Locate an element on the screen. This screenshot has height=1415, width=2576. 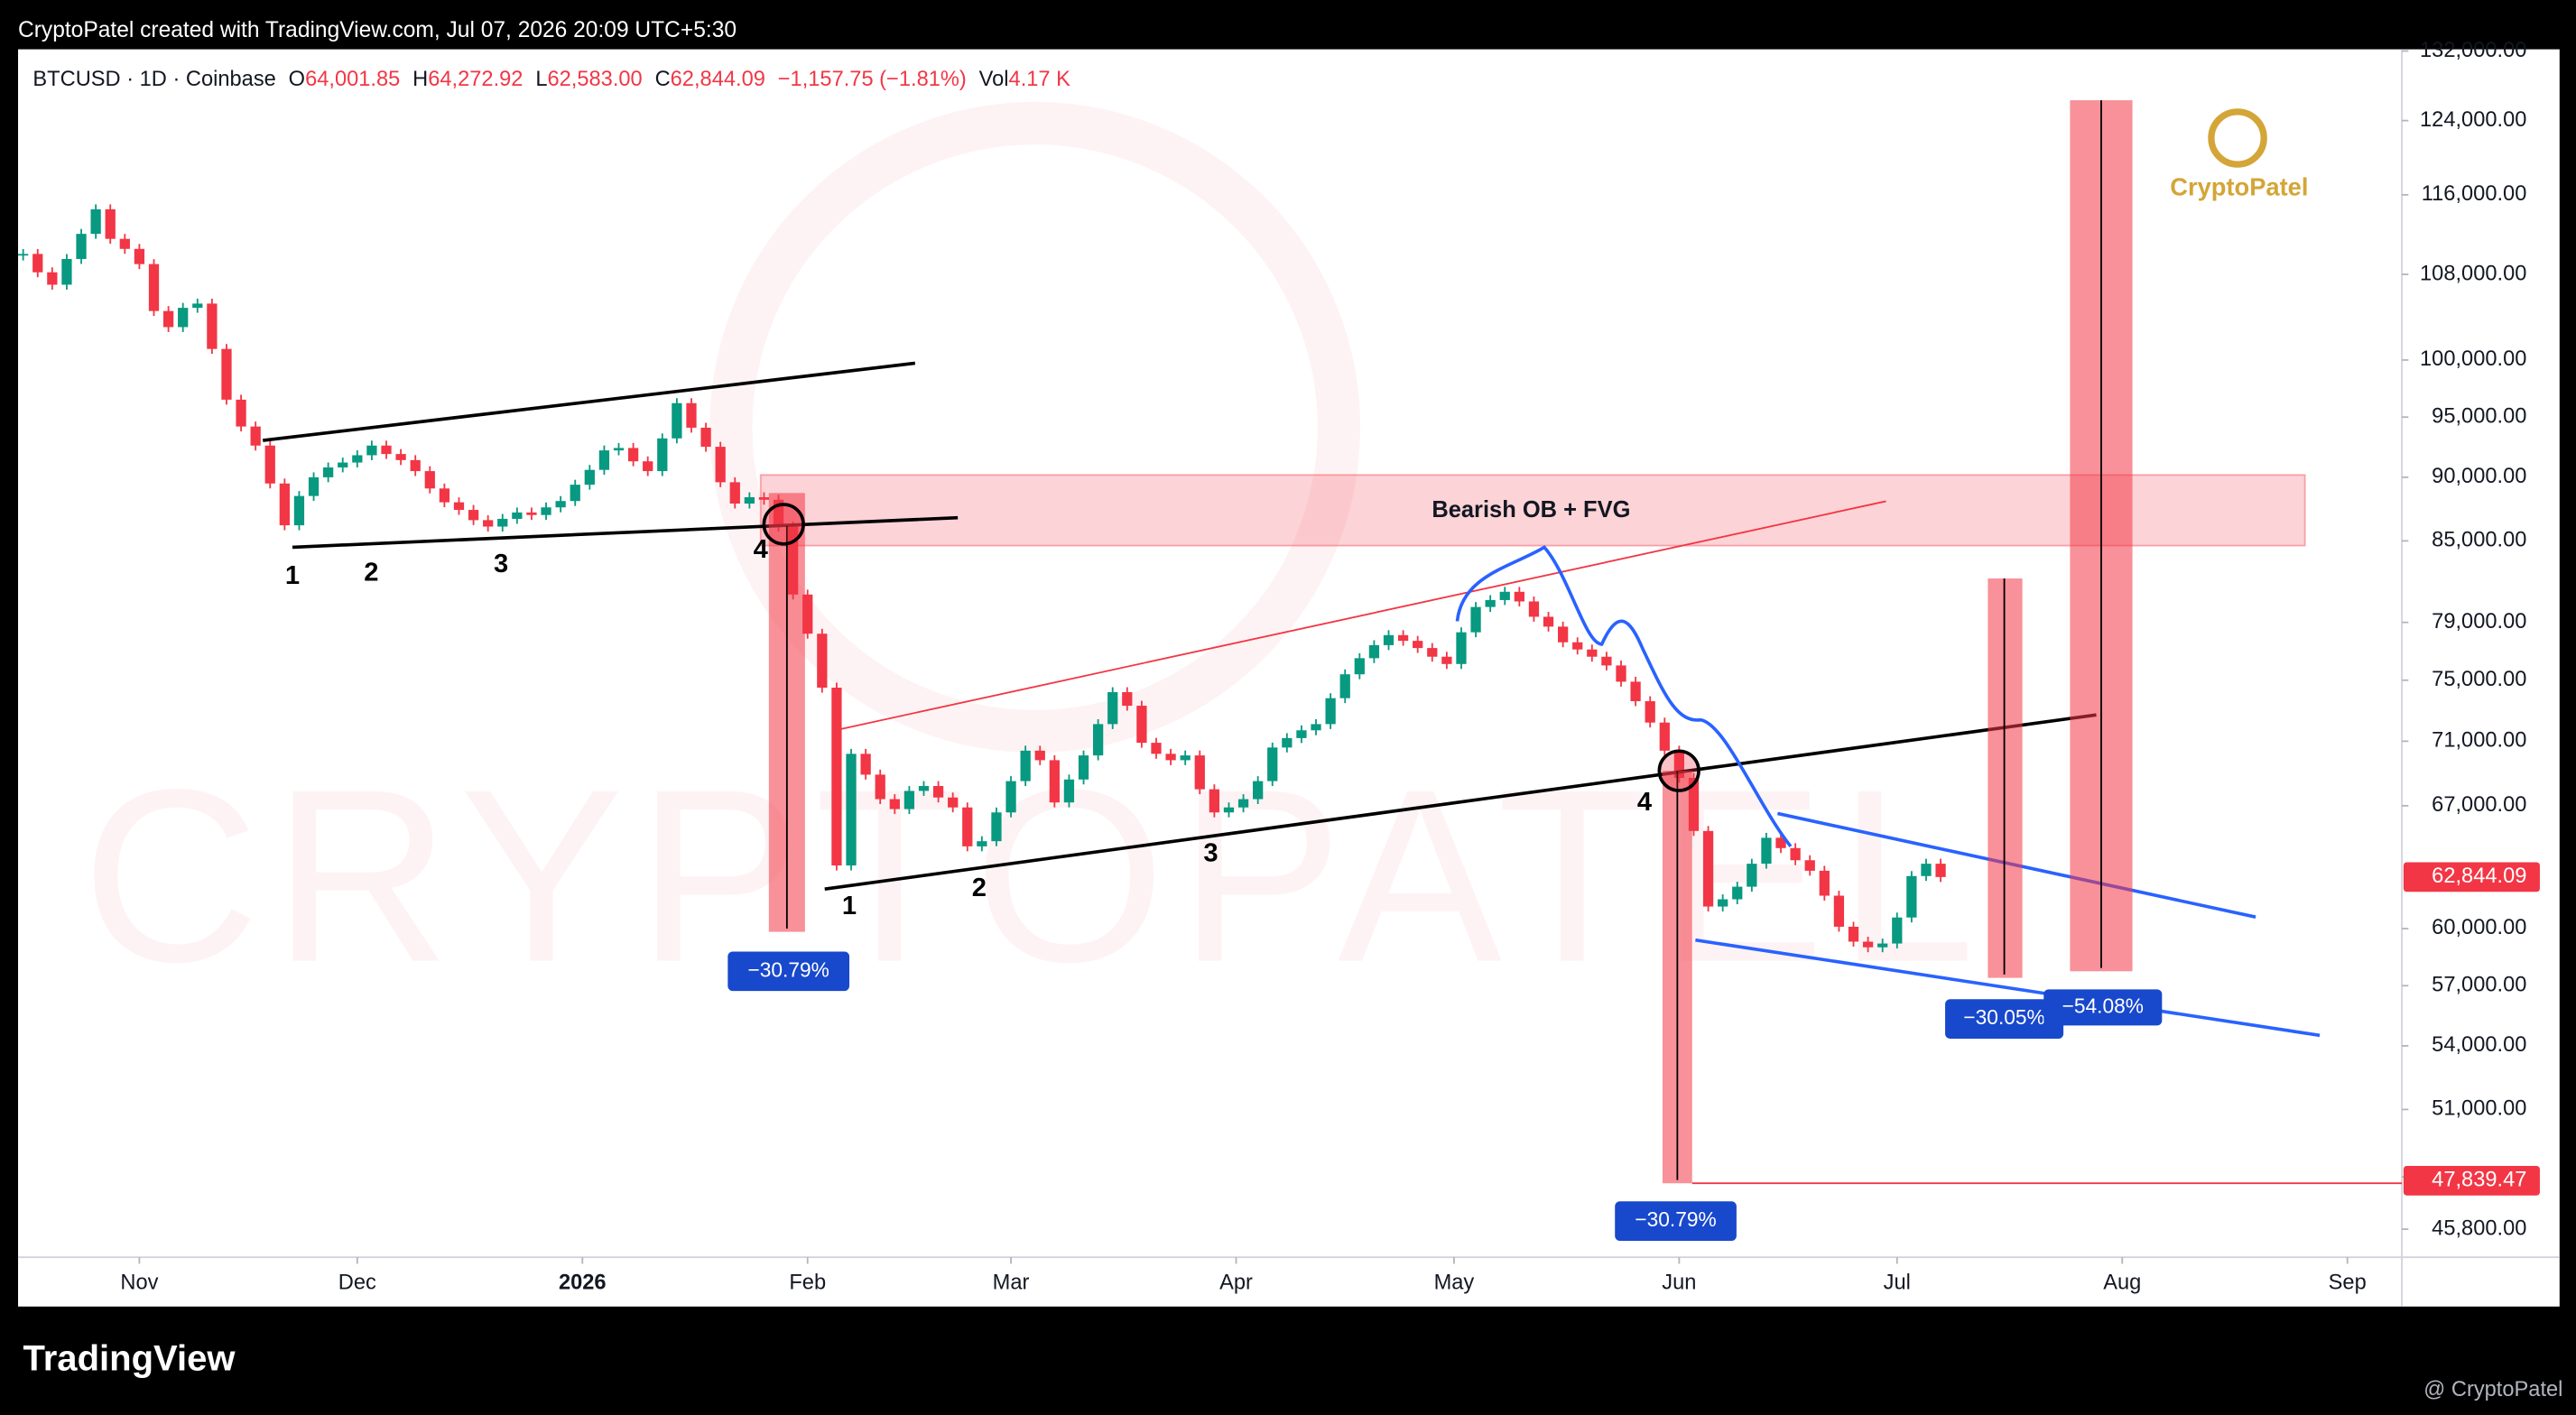
price-tag is located at coordinates (2471, 1180).